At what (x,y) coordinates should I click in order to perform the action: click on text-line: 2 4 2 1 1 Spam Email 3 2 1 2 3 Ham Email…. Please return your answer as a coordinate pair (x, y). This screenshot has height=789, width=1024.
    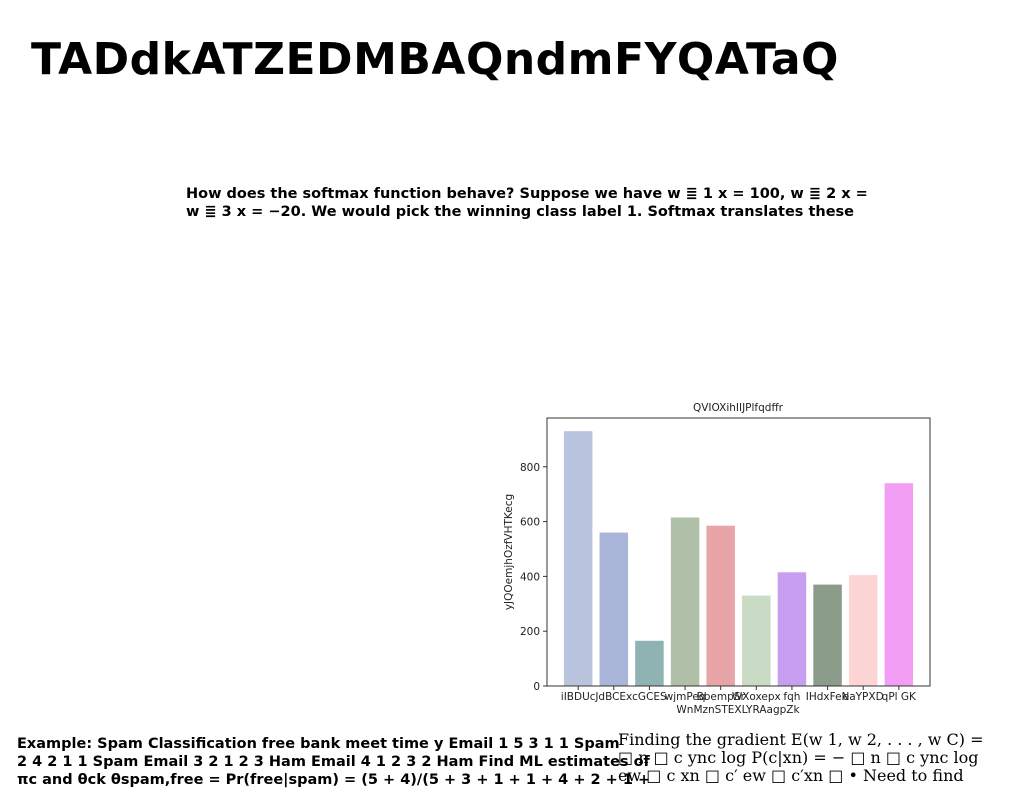
    Looking at the image, I should click on (333, 762).